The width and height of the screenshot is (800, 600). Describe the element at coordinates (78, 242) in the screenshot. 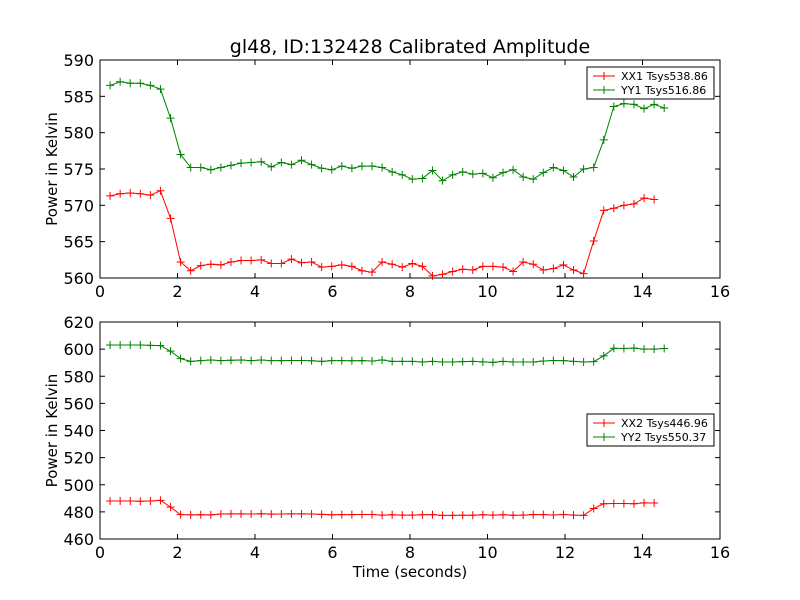

I see `upper-y-tick-label: 565` at that location.